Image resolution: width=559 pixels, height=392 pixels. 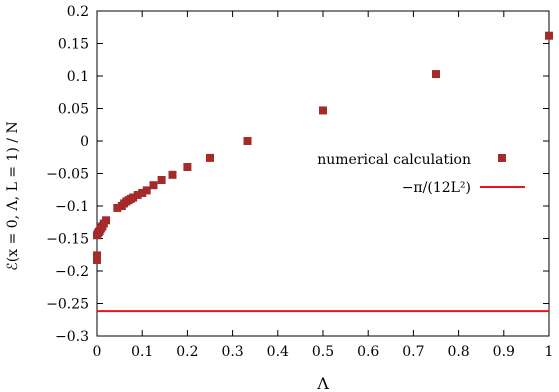 What do you see at coordinates (72, 207) in the screenshot?
I see `y-tick-label: −0.1` at bounding box center [72, 207].